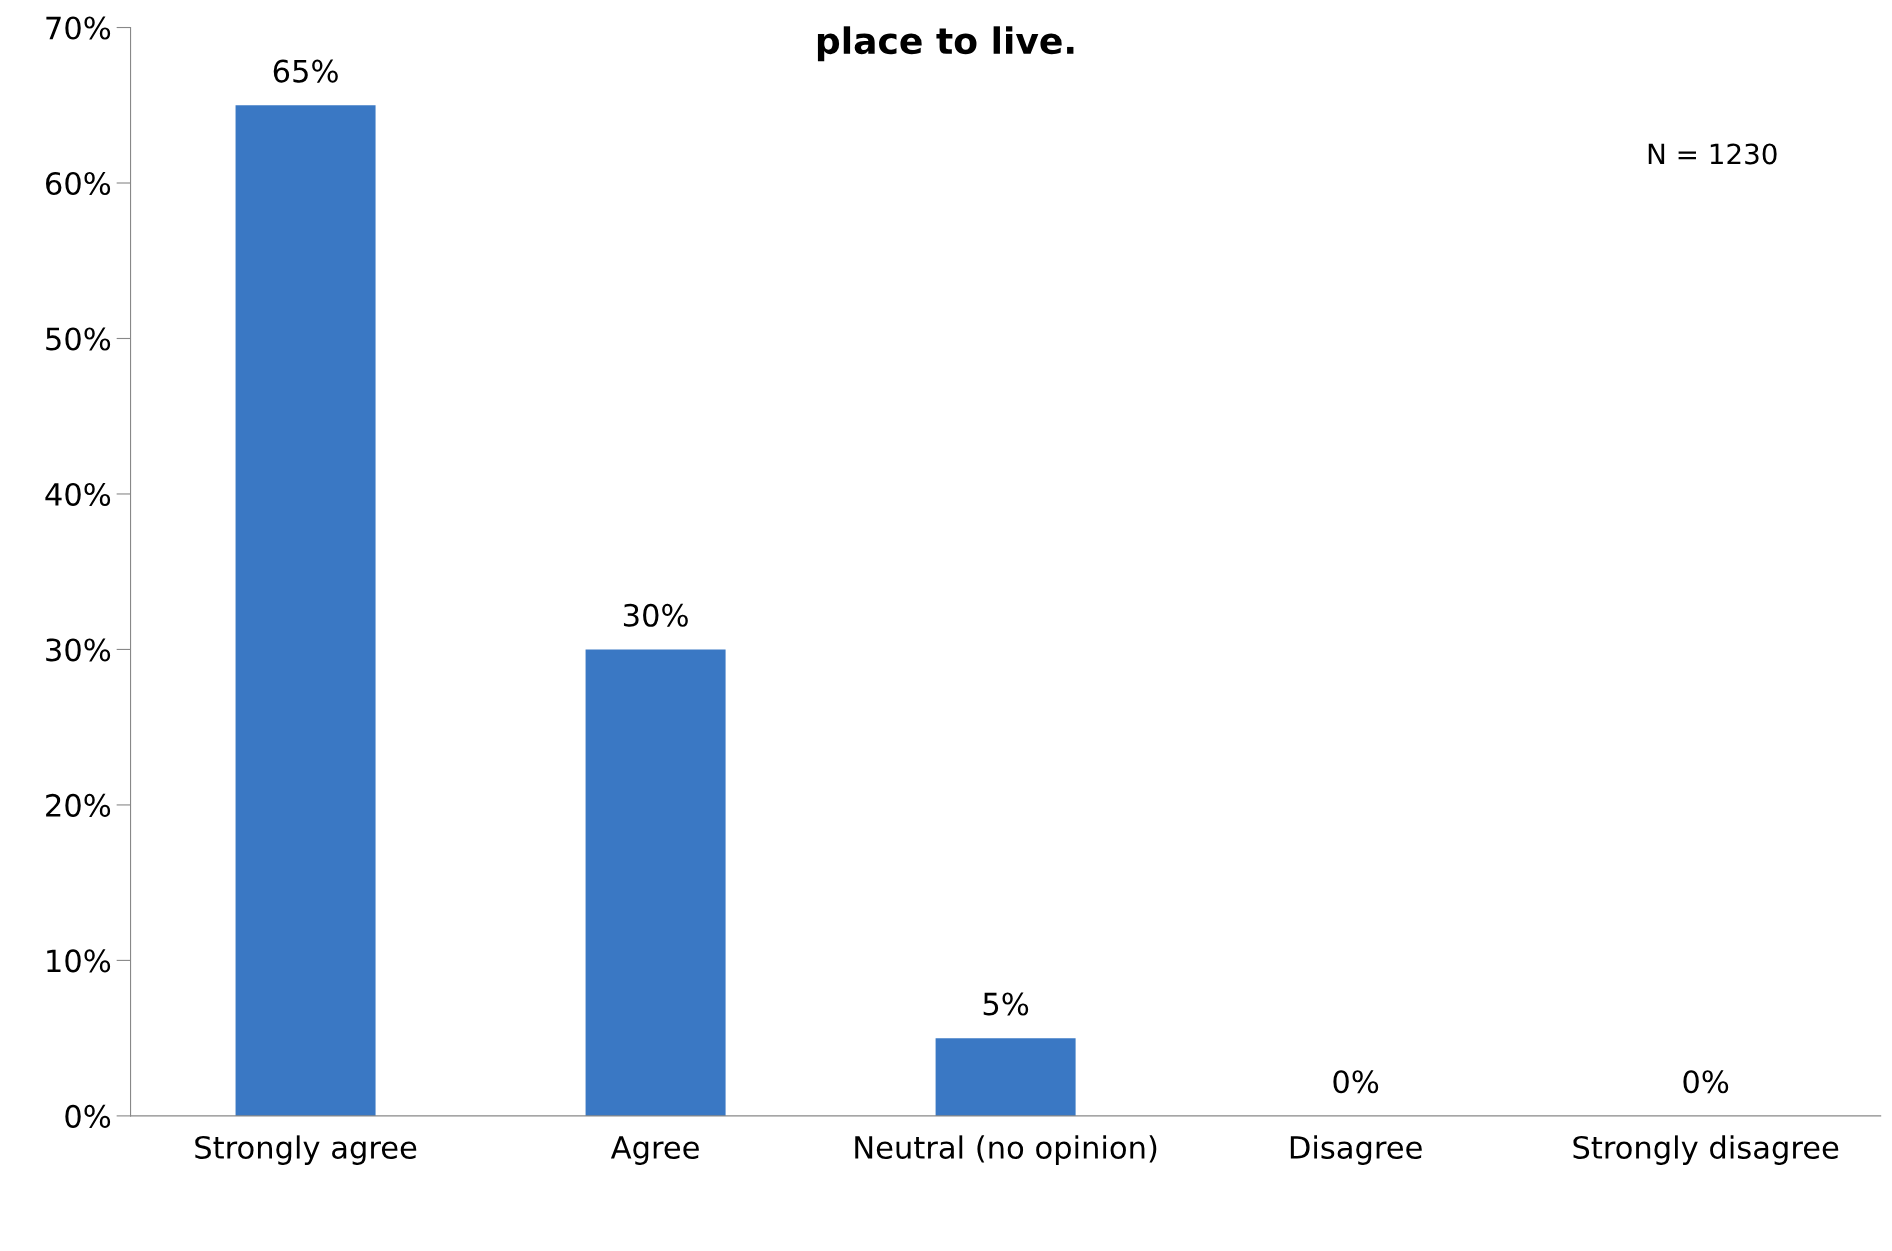  Describe the element at coordinates (78, 805) in the screenshot. I see `y-tick-label: 20%` at that location.